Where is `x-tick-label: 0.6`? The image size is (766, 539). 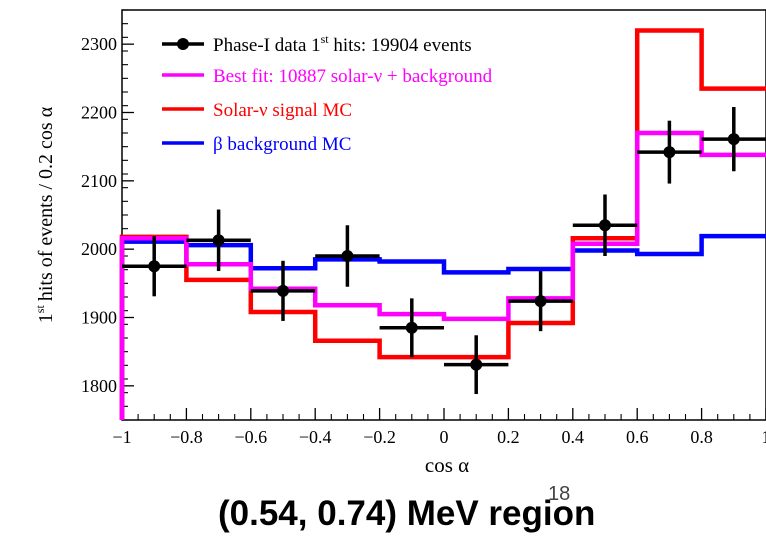
x-tick-label: 0.6 is located at coordinates (637, 437).